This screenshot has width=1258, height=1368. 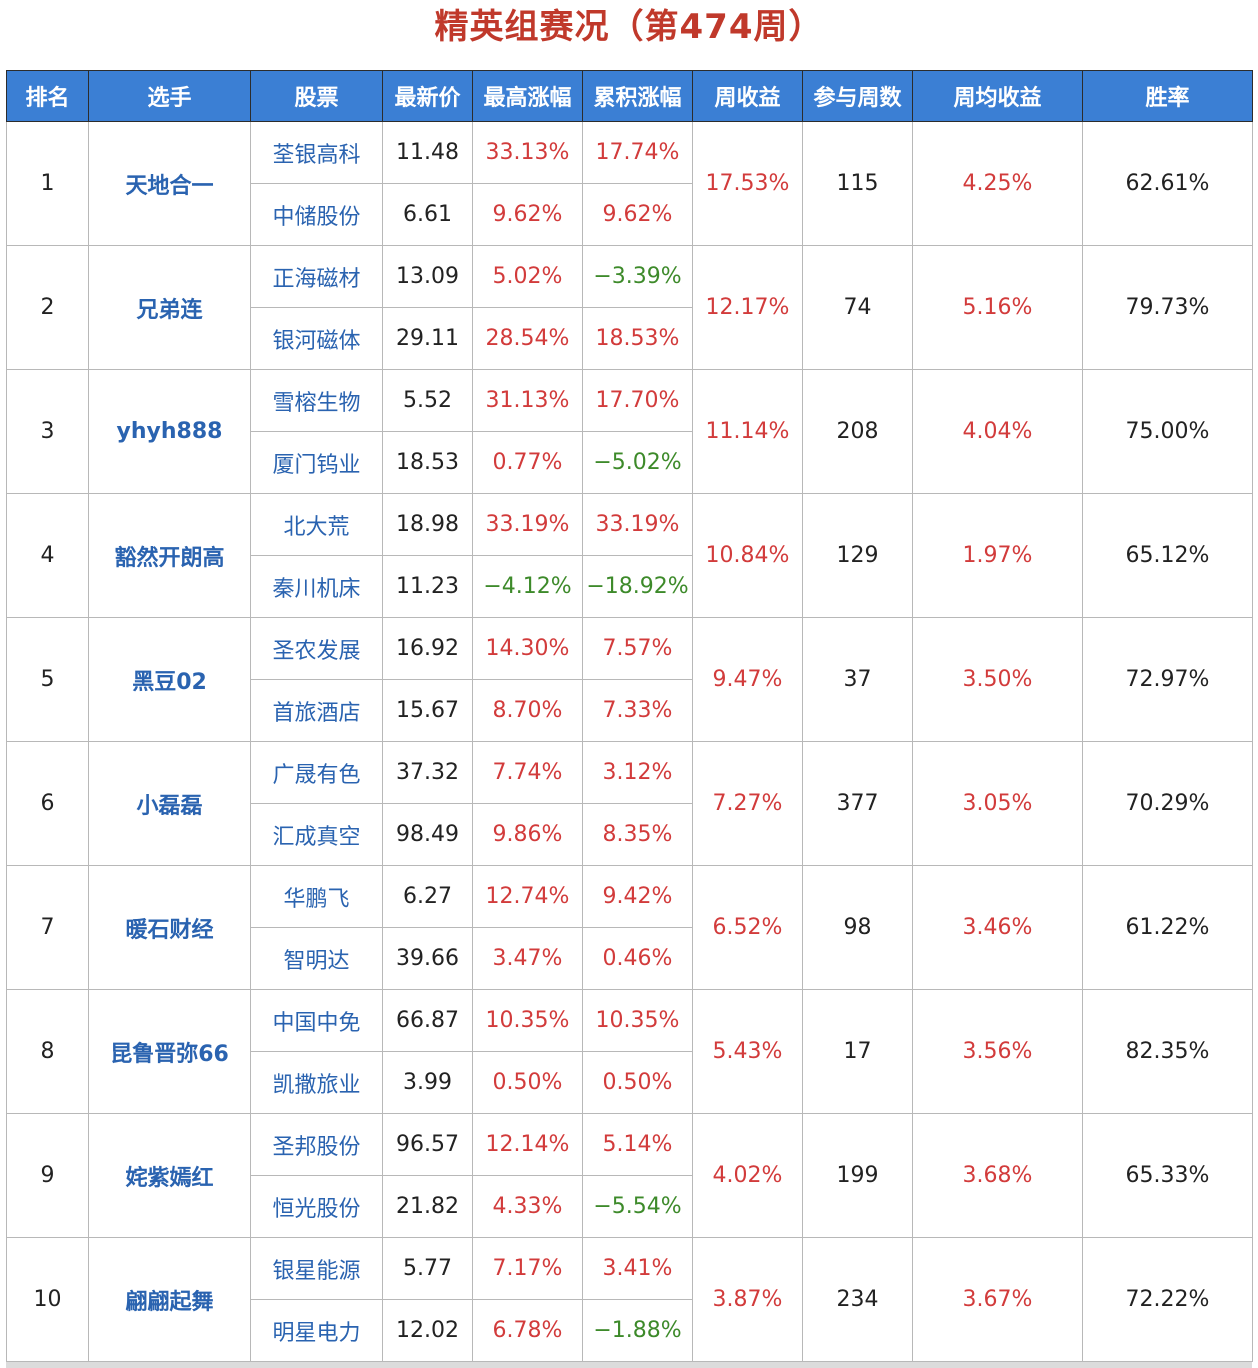 What do you see at coordinates (427, 958) in the screenshot?
I see `latest-price: 39.66` at bounding box center [427, 958].